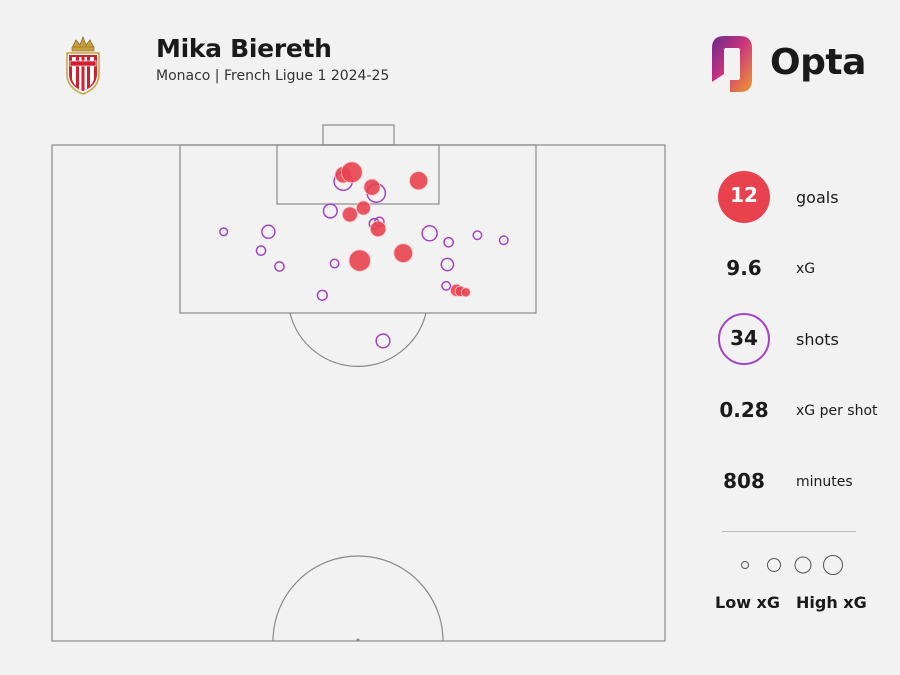 Image resolution: width=900 pixels, height=675 pixels. I want to click on xg-per-shot-value: 0.28, so click(744, 410).